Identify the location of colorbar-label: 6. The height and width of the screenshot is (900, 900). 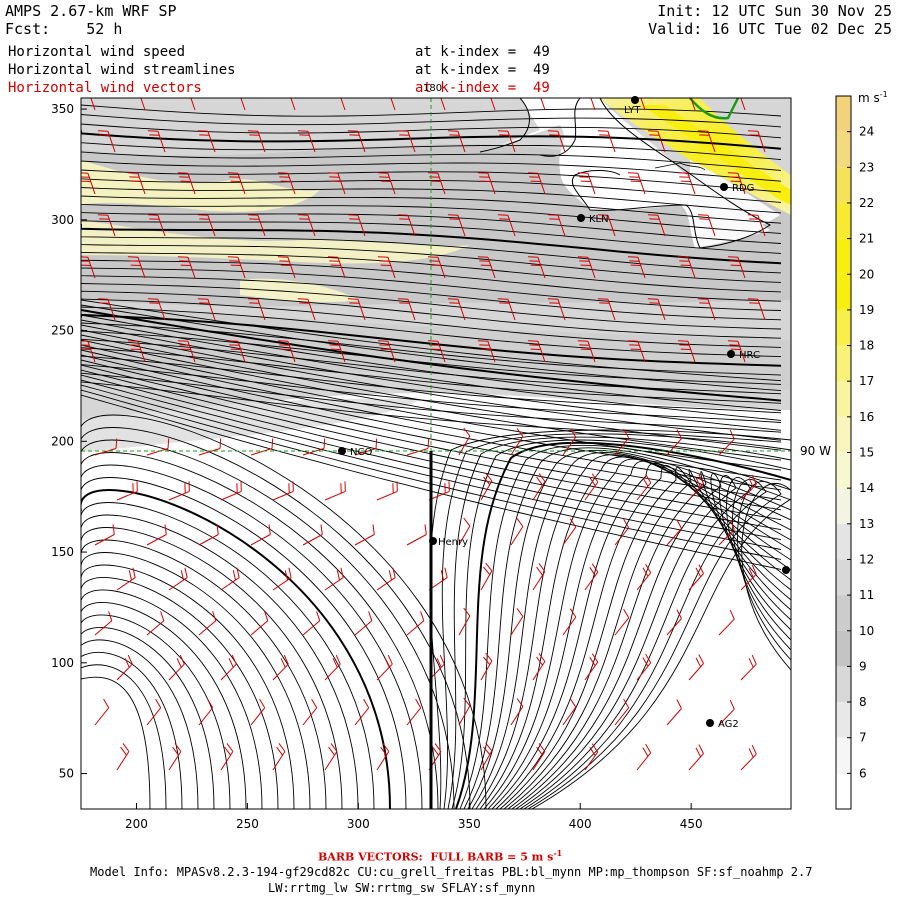
(863, 773).